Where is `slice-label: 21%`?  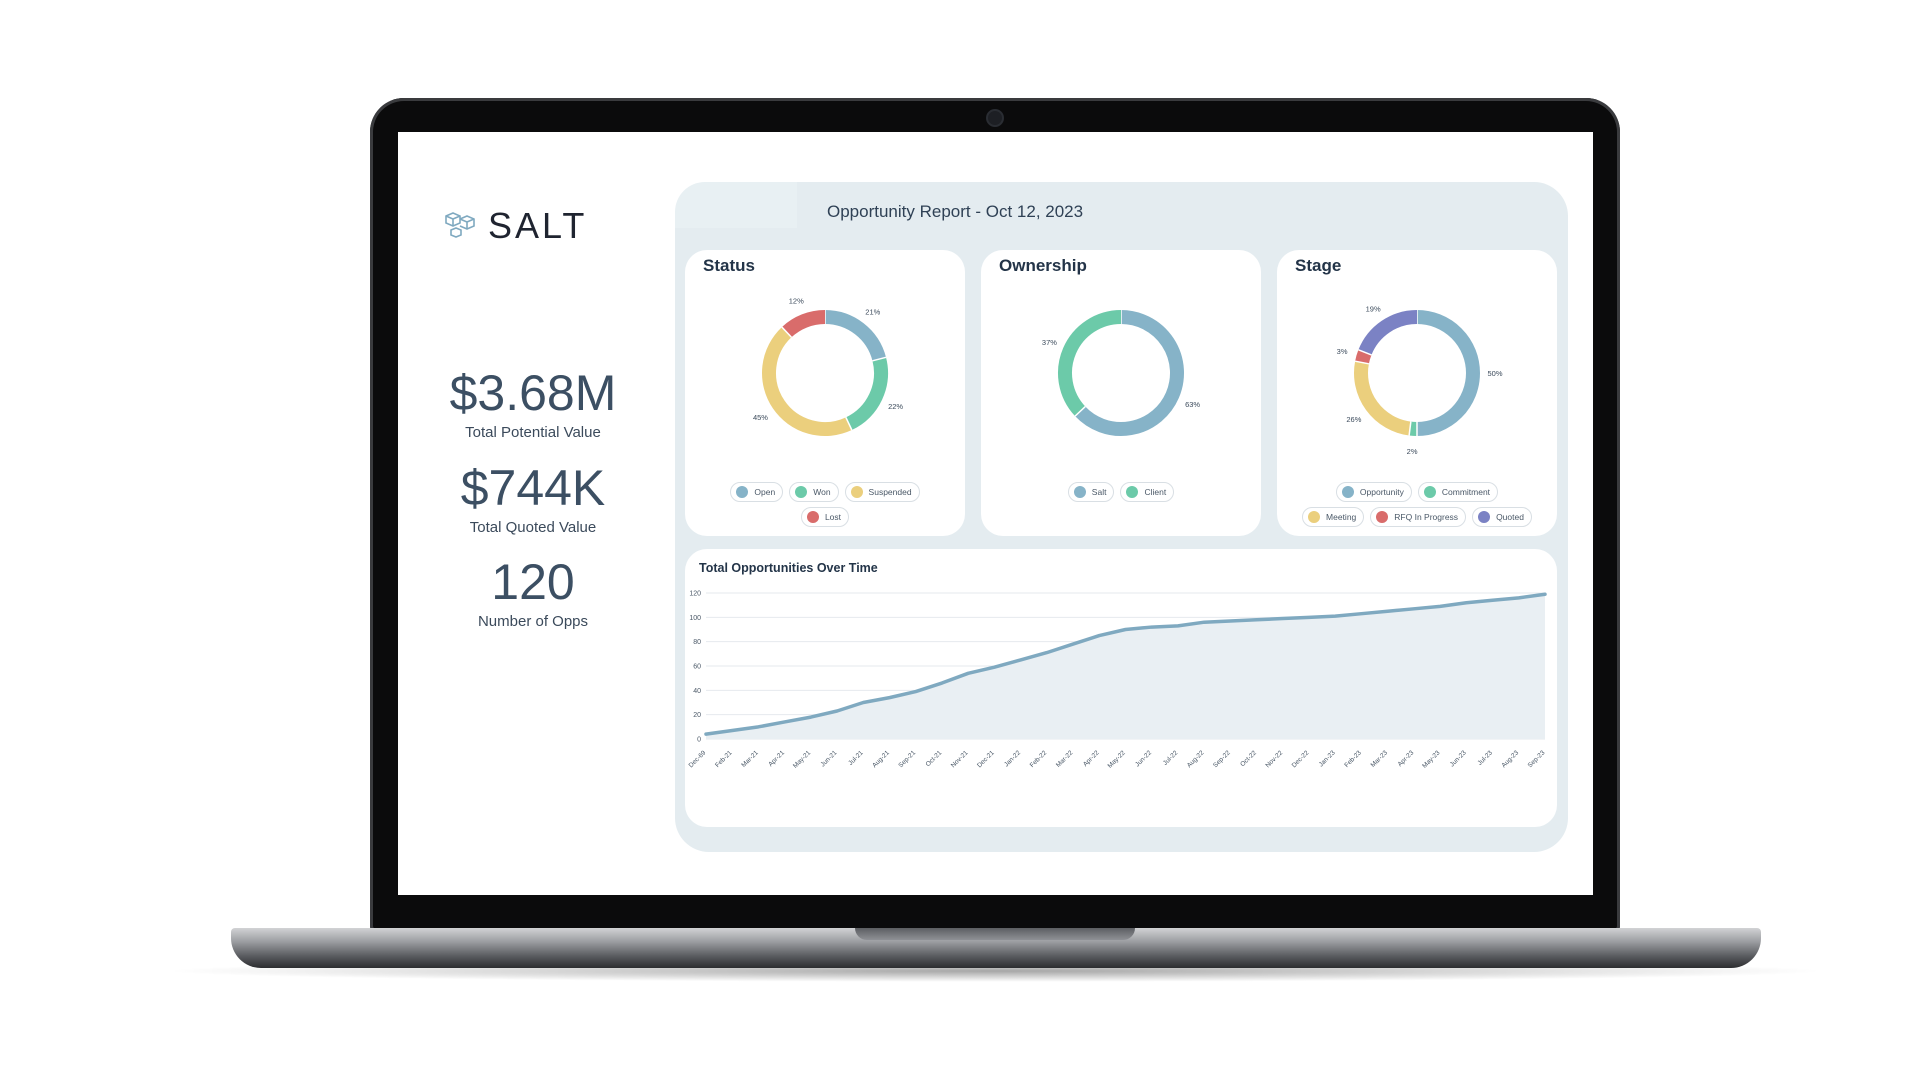 slice-label: 21% is located at coordinates (872, 311).